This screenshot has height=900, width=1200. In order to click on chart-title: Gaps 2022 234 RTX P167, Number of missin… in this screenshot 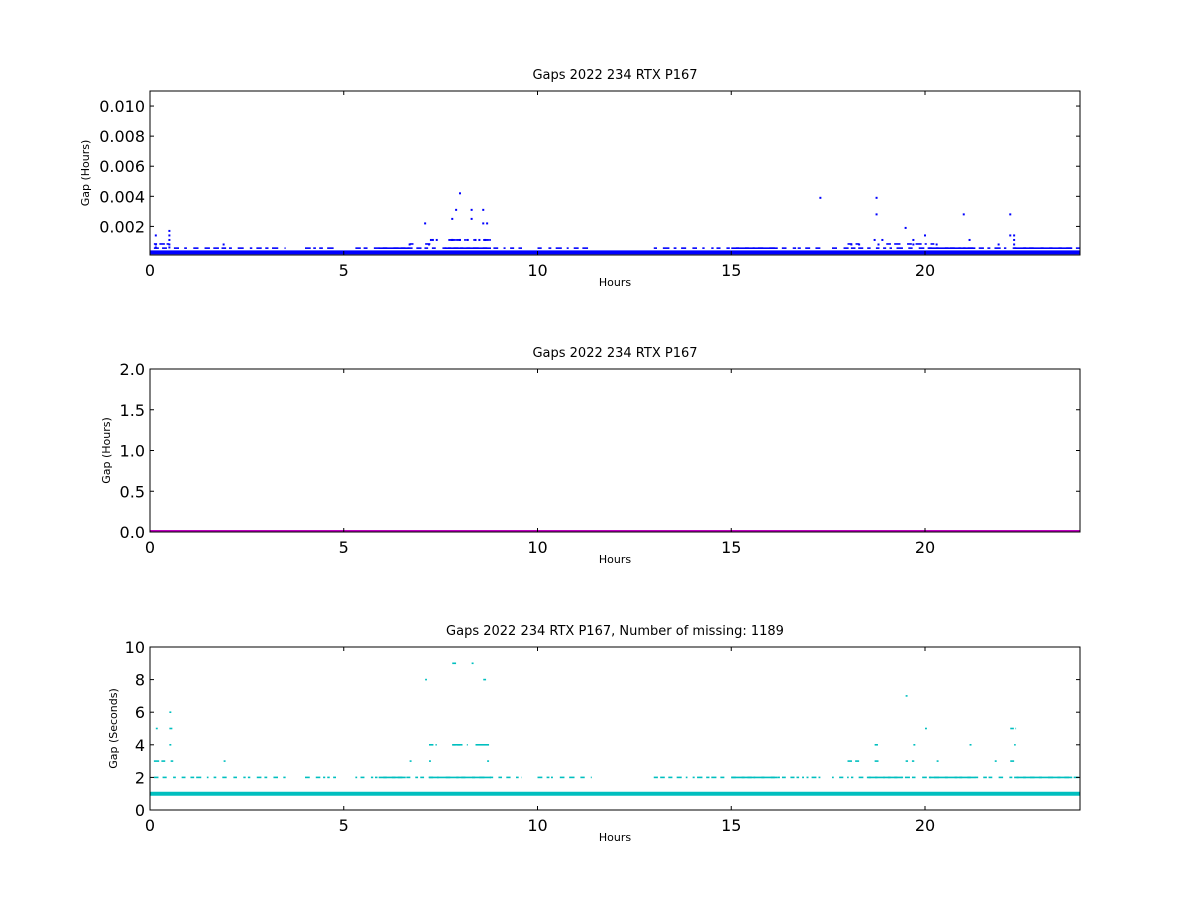, I will do `click(615, 631)`.